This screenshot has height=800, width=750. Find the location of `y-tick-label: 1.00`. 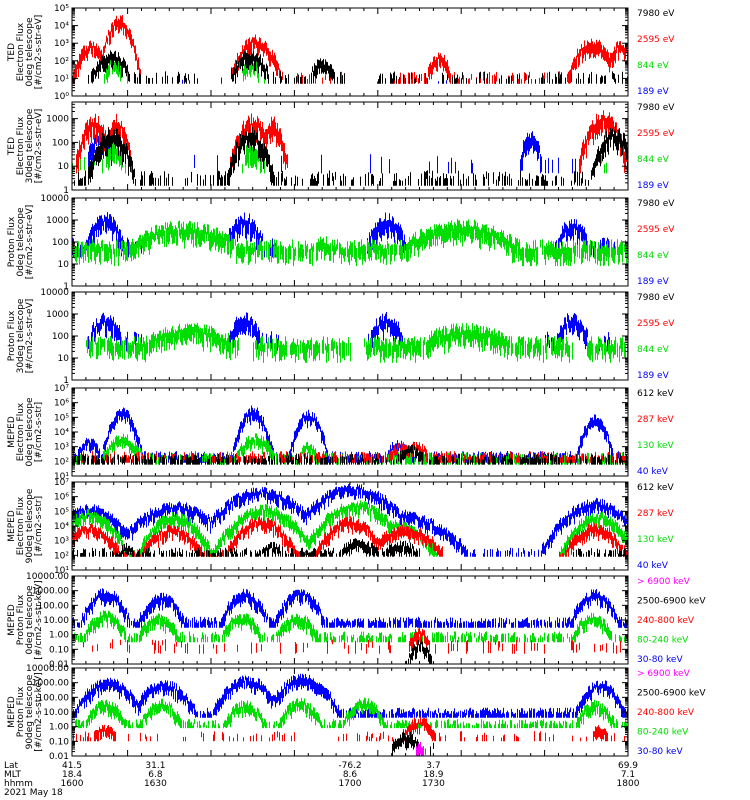

y-tick-label: 1.00 is located at coordinates (59, 728).